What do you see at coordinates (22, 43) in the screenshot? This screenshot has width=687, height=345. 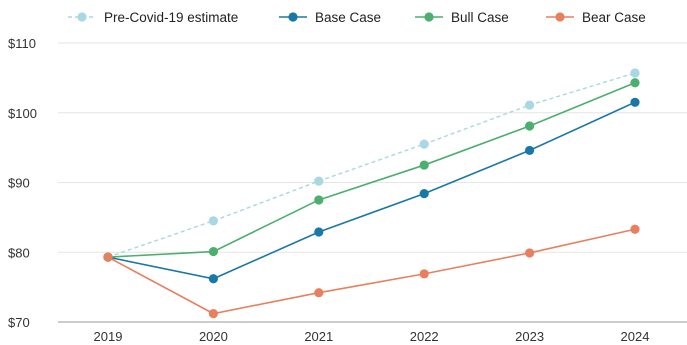 I see `y-tick-label: $110` at bounding box center [22, 43].